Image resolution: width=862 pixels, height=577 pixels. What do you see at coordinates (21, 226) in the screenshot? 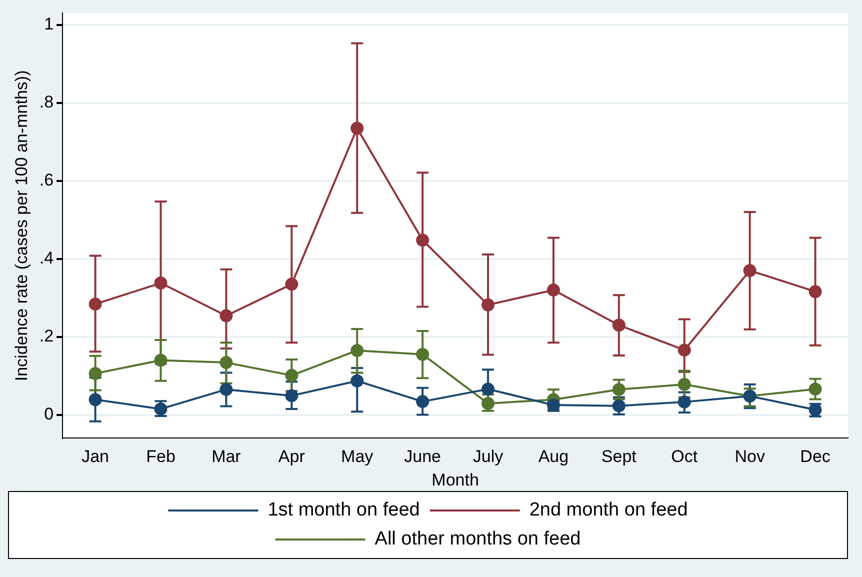
I see `y-axis-title: Incidence rate (cases per 100 an-mnths))` at bounding box center [21, 226].